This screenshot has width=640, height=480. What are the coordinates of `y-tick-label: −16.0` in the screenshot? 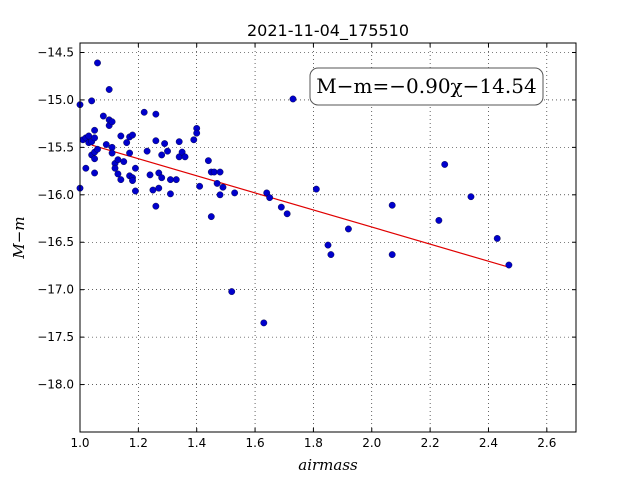 It's located at (55, 195).